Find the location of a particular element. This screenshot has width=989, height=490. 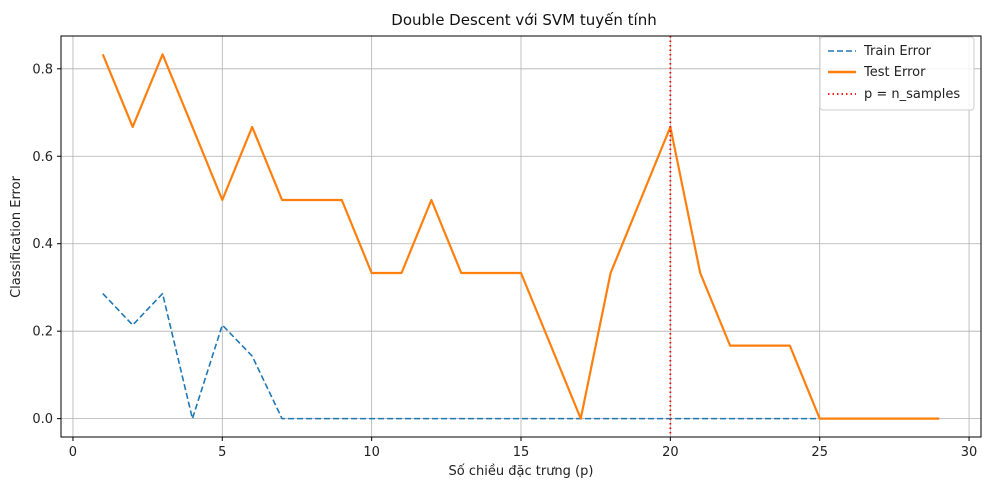

x-tick-label: 0 is located at coordinates (73, 452).